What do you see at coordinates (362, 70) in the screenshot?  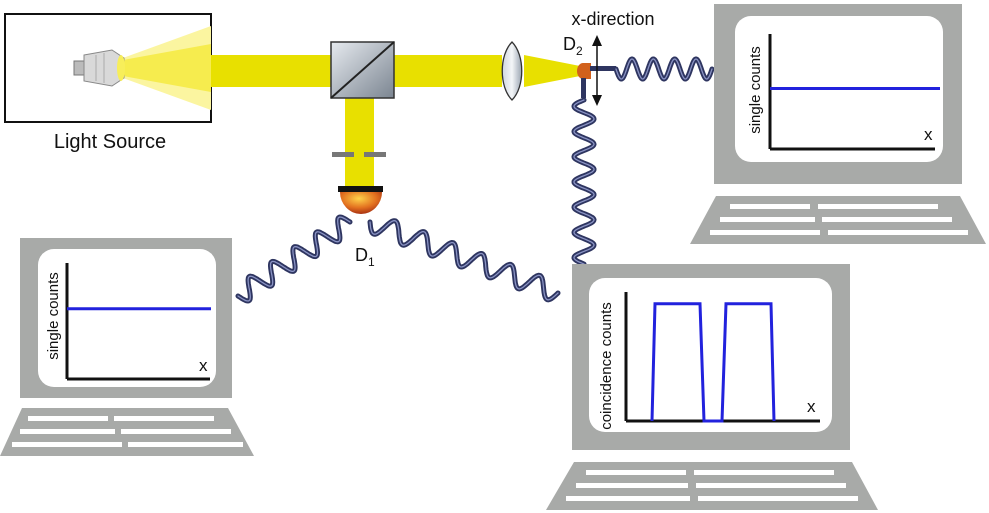 I see `beam-splitter` at bounding box center [362, 70].